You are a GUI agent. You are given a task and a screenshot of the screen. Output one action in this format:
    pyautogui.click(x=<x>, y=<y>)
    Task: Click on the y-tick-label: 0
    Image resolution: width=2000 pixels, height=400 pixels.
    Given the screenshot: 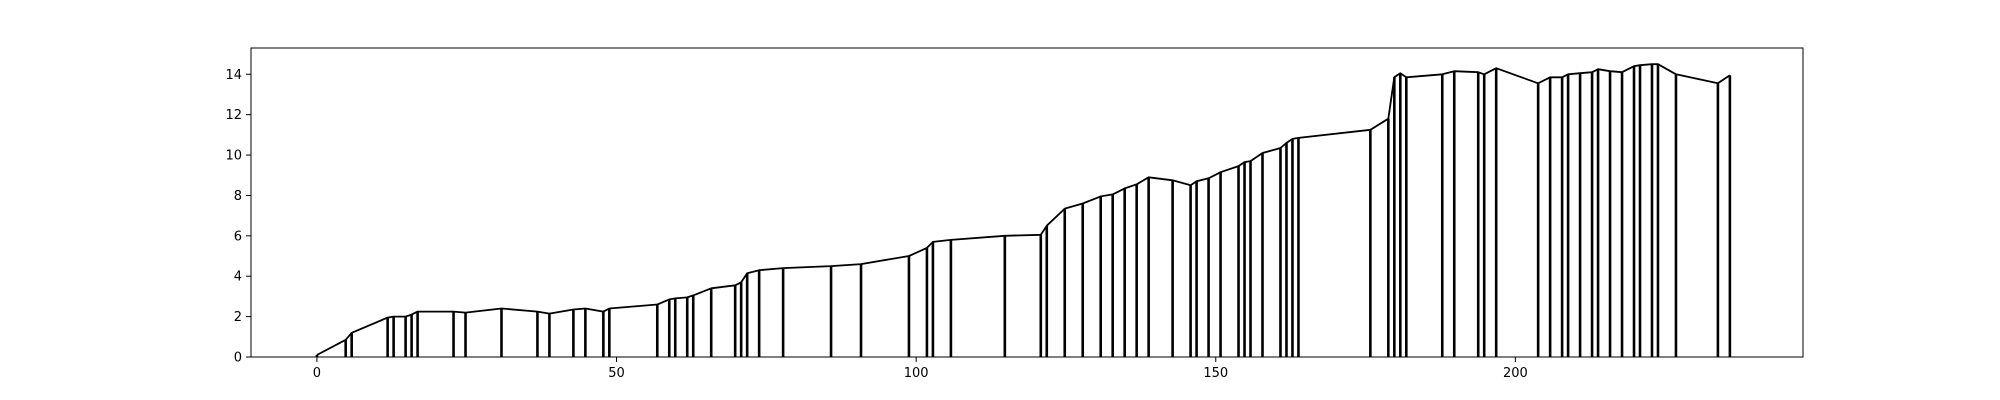 What is the action you would take?
    pyautogui.click(x=238, y=358)
    